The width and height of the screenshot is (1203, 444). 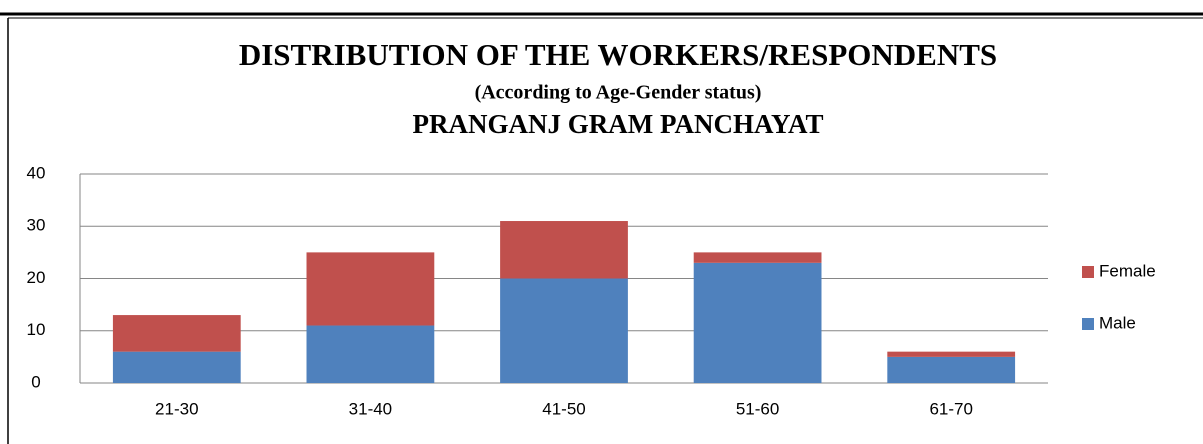 What do you see at coordinates (36, 329) in the screenshot?
I see `y-tick-label: 10` at bounding box center [36, 329].